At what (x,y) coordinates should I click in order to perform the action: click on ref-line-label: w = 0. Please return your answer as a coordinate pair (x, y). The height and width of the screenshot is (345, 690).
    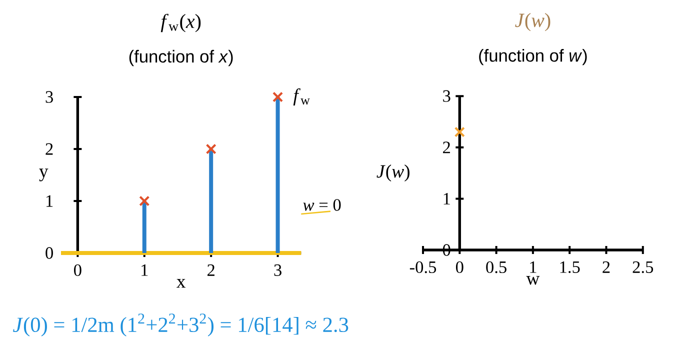
    Looking at the image, I should click on (322, 205).